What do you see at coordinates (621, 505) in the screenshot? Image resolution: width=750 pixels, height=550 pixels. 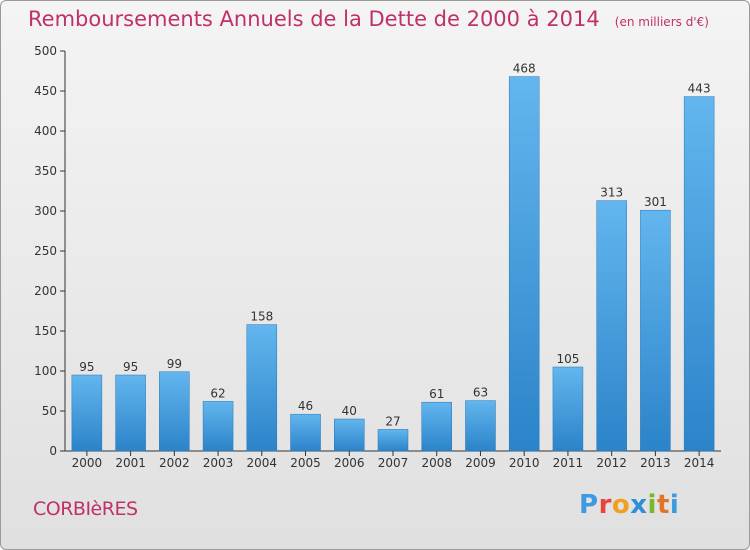 I see `logo-letter: o` at bounding box center [621, 505].